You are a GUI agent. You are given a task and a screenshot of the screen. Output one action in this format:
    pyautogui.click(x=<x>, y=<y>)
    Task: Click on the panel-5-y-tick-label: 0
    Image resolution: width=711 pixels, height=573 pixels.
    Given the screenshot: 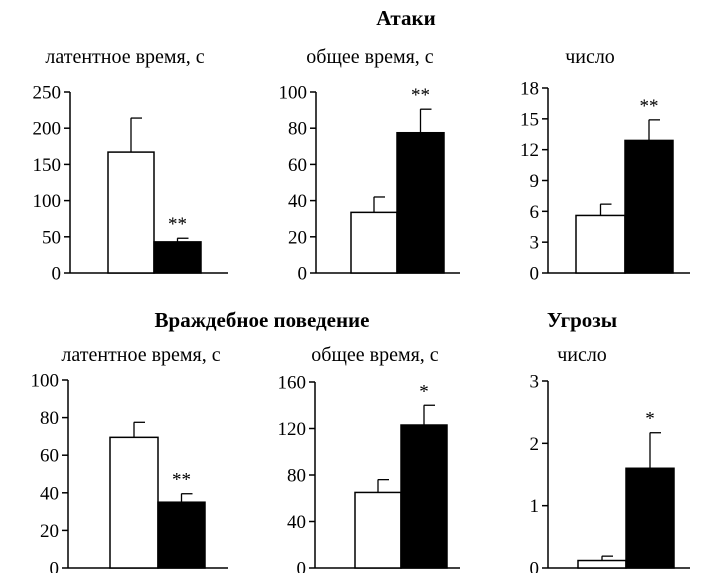 What is the action you would take?
    pyautogui.click(x=535, y=566)
    